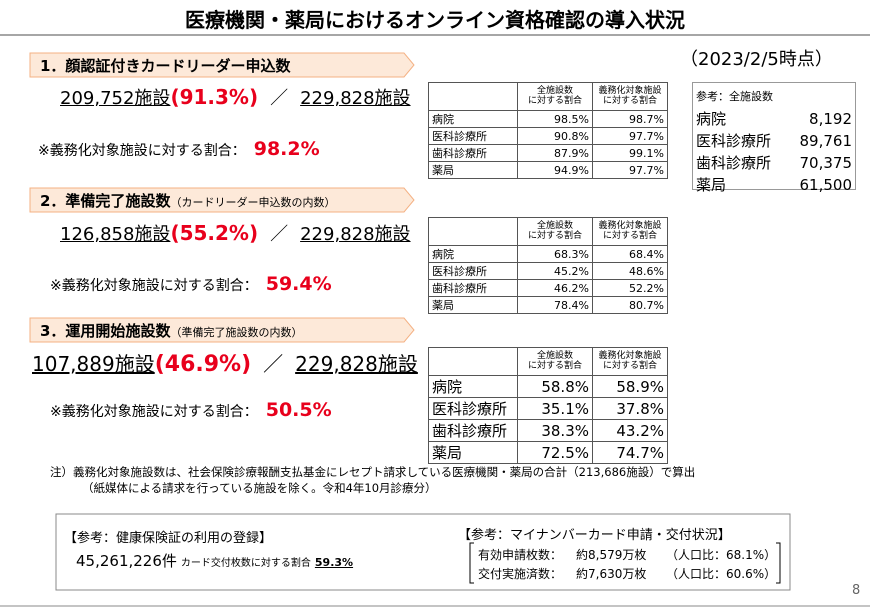 This screenshot has height=613, width=870. What do you see at coordinates (555, 288) in the screenshot?
I see `value-cell: 46.2%` at bounding box center [555, 288].